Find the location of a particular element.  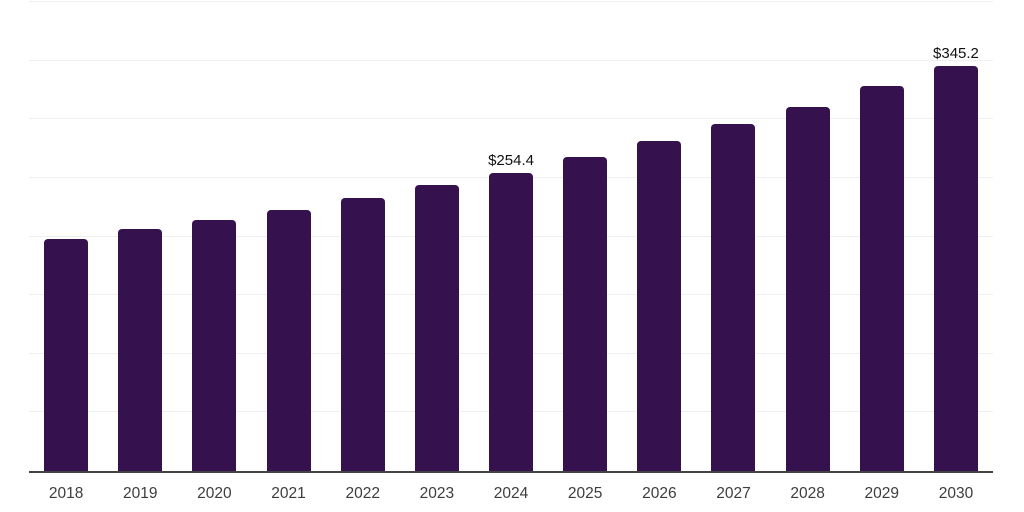

x-tick-label: 2030 is located at coordinates (956, 493).